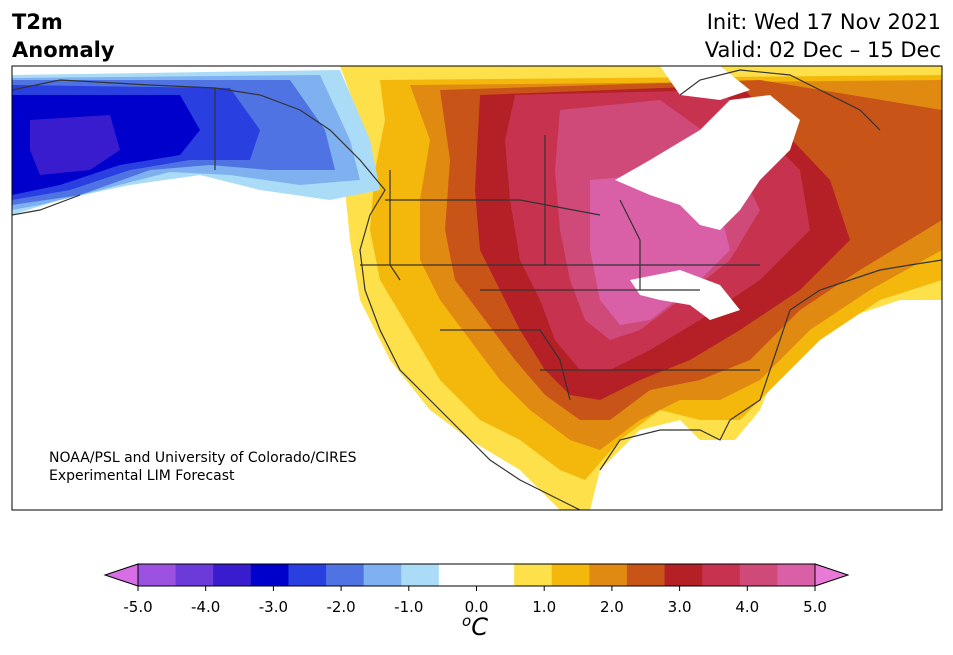 This screenshot has height=655, width=953. I want to click on colorbar-segments, so click(476, 575).